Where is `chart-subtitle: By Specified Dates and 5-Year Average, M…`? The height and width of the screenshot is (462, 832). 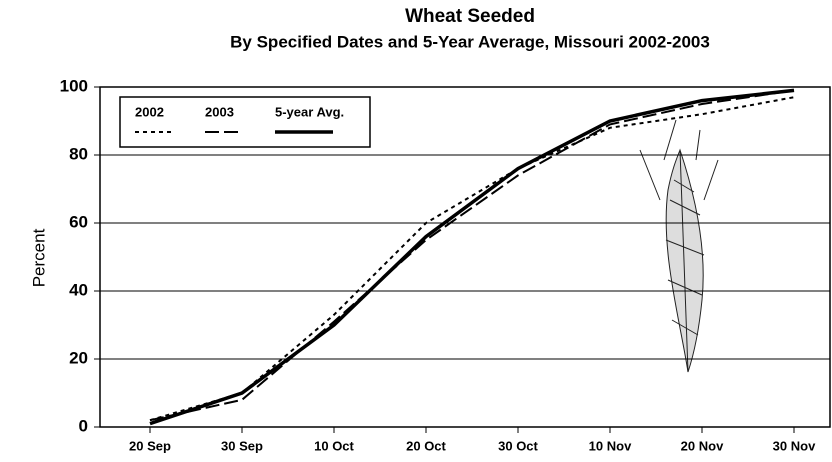
chart-subtitle: By Specified Dates and 5-Year Average, M… is located at coordinates (470, 41).